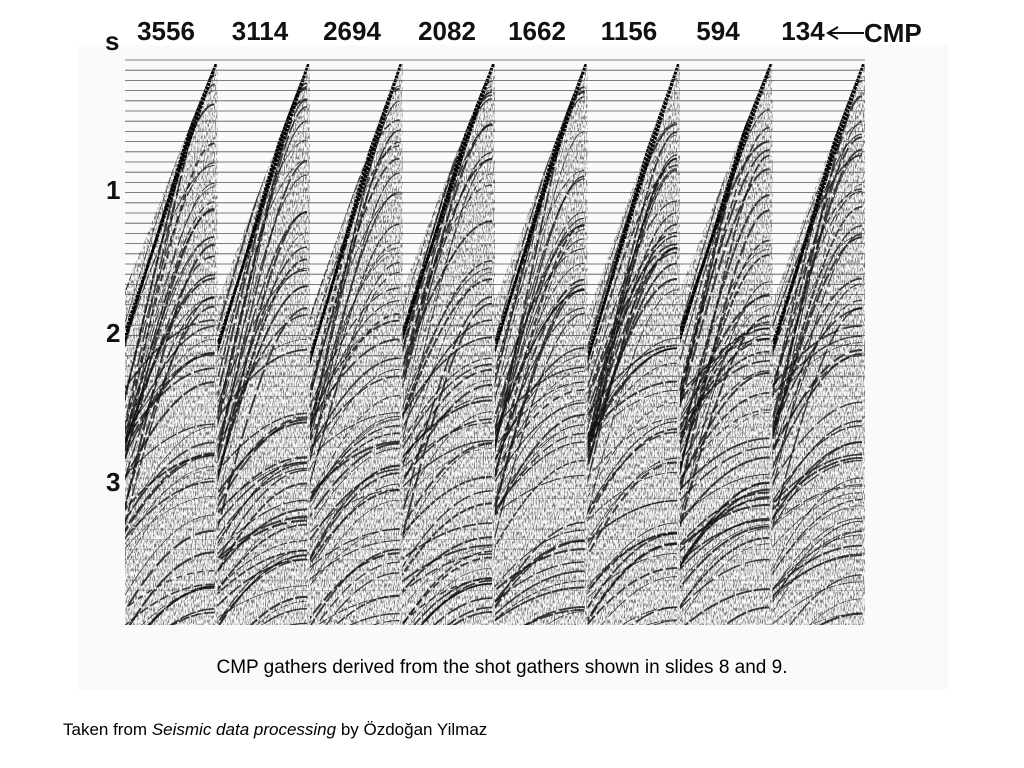 Image resolution: width=1024 pixels, height=768 pixels. Describe the element at coordinates (537, 31) in the screenshot. I see `cmp-label: 1662` at that location.